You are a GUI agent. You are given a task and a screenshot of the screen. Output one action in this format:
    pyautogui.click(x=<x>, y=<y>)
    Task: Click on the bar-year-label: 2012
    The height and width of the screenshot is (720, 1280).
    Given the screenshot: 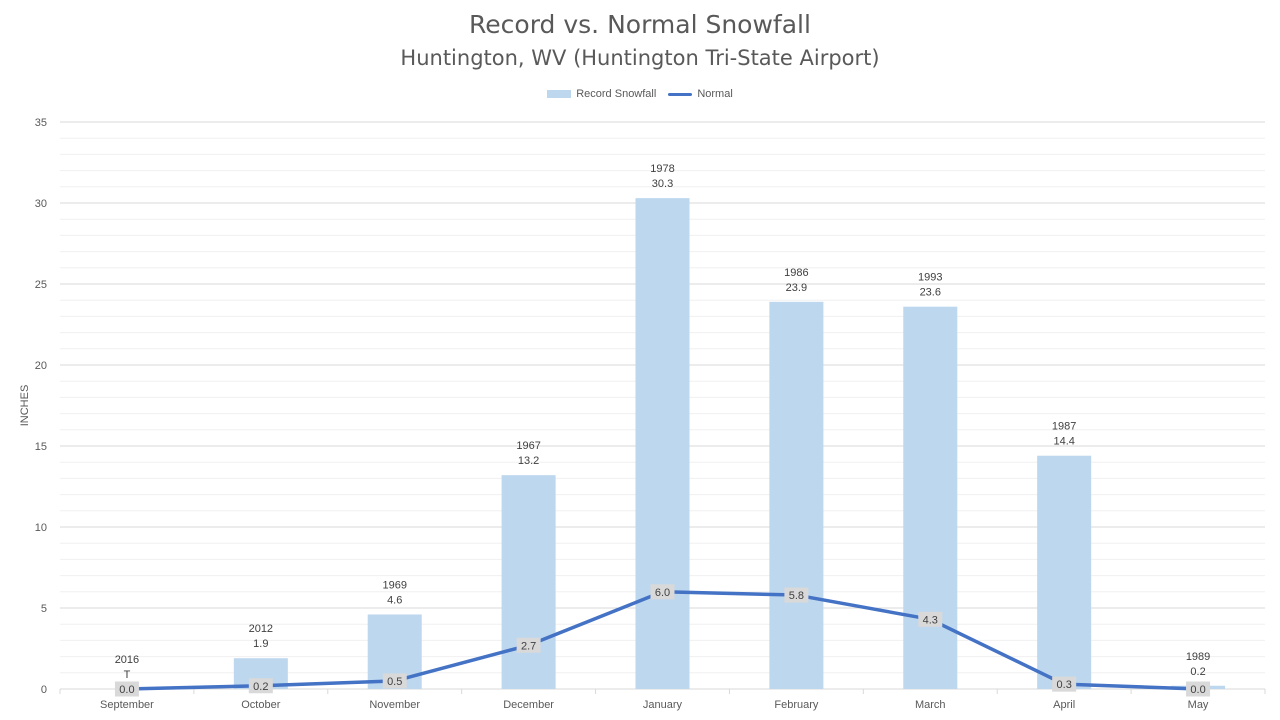 What is the action you would take?
    pyautogui.click(x=261, y=629)
    